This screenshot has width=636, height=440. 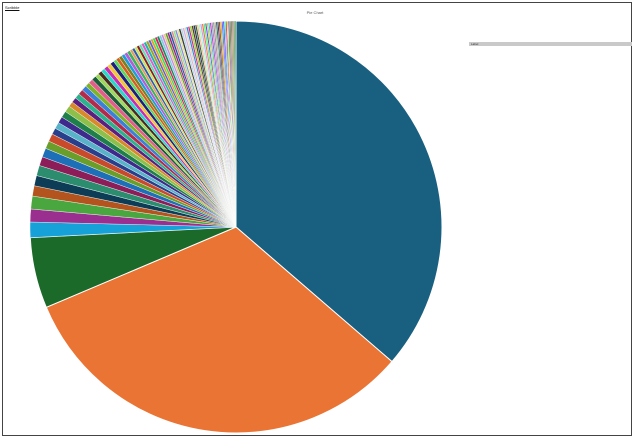 I want to click on pie-slice, so click(x=235, y=124).